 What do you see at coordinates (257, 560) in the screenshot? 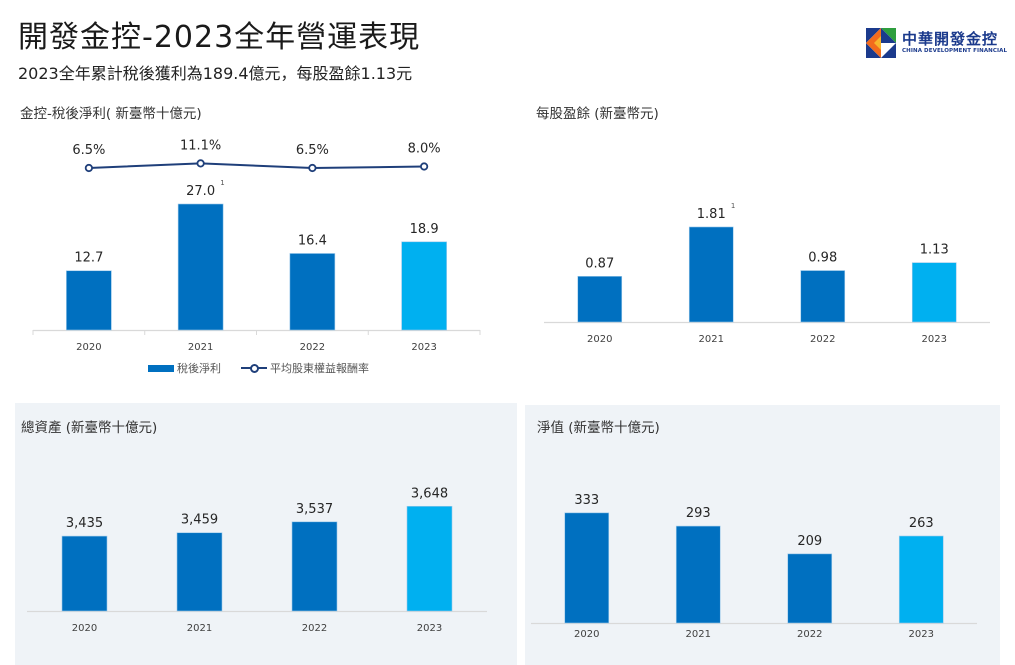
I see `total-assets-chart: 3,435 2020 3,459 2021 3,537 2022 3,648 2023` at bounding box center [257, 560].